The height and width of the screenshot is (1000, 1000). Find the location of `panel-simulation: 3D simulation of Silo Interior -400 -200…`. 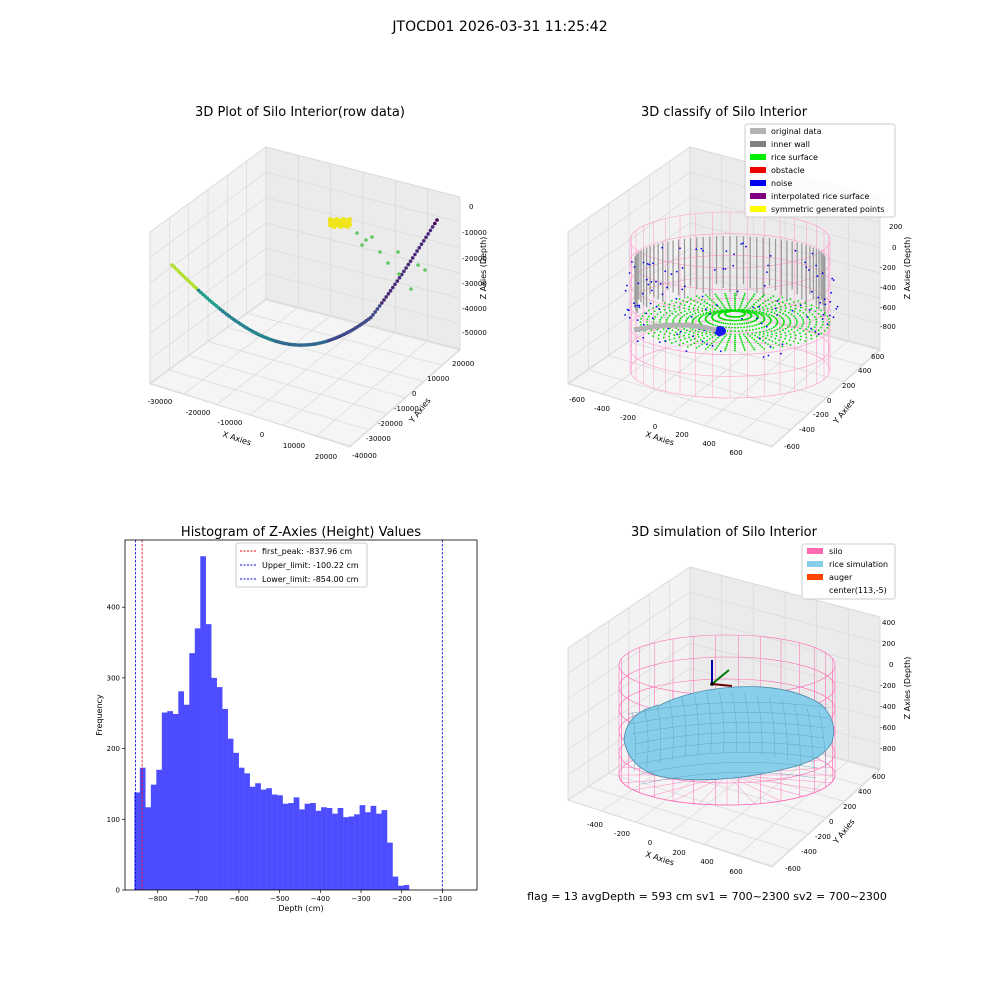

panel-simulation: 3D simulation of Silo Interior -400 -200… is located at coordinates (739, 700).